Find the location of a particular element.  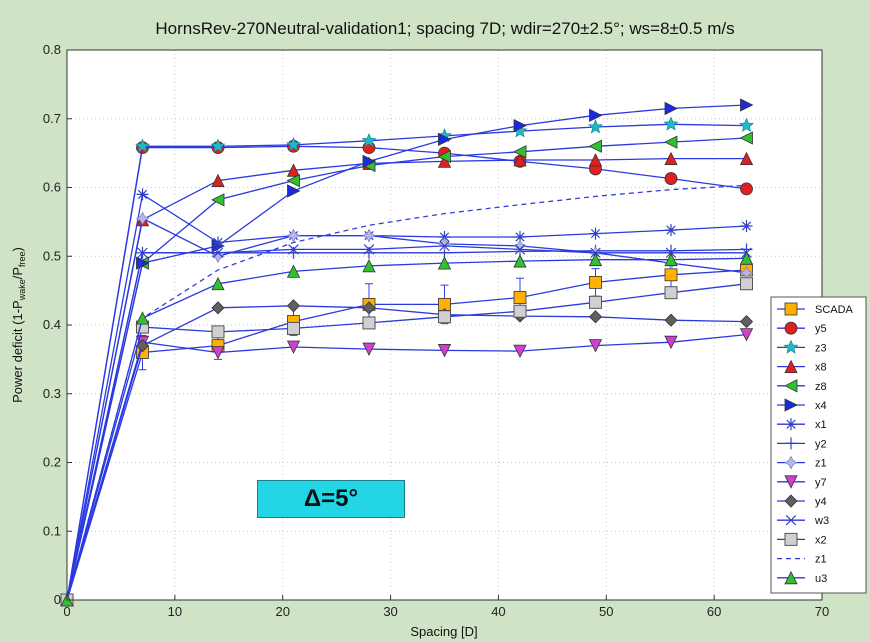

legend-label: z3 is located at coordinates (821, 348).